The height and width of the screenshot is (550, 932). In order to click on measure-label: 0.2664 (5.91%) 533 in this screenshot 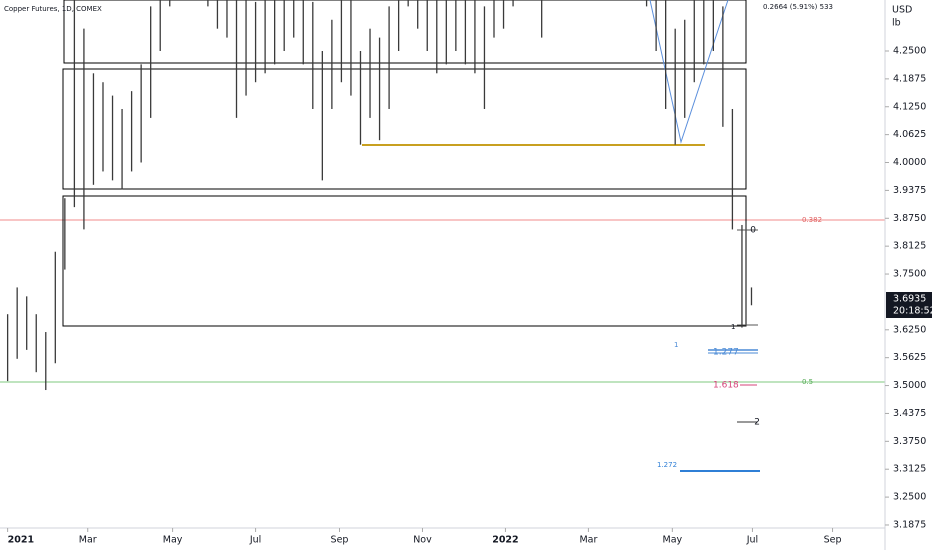, I will do `click(798, 7)`.